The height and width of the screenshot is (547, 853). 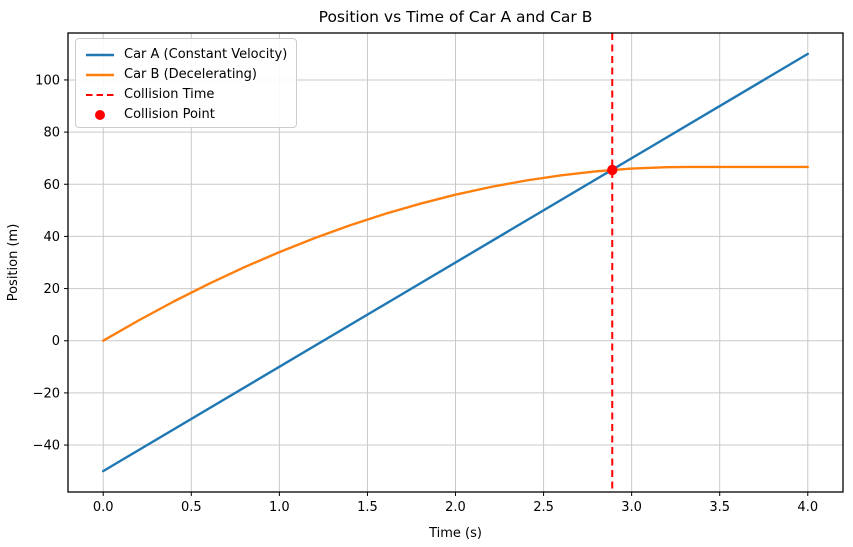 I want to click on x-tick-label: 1.0, so click(x=279, y=507).